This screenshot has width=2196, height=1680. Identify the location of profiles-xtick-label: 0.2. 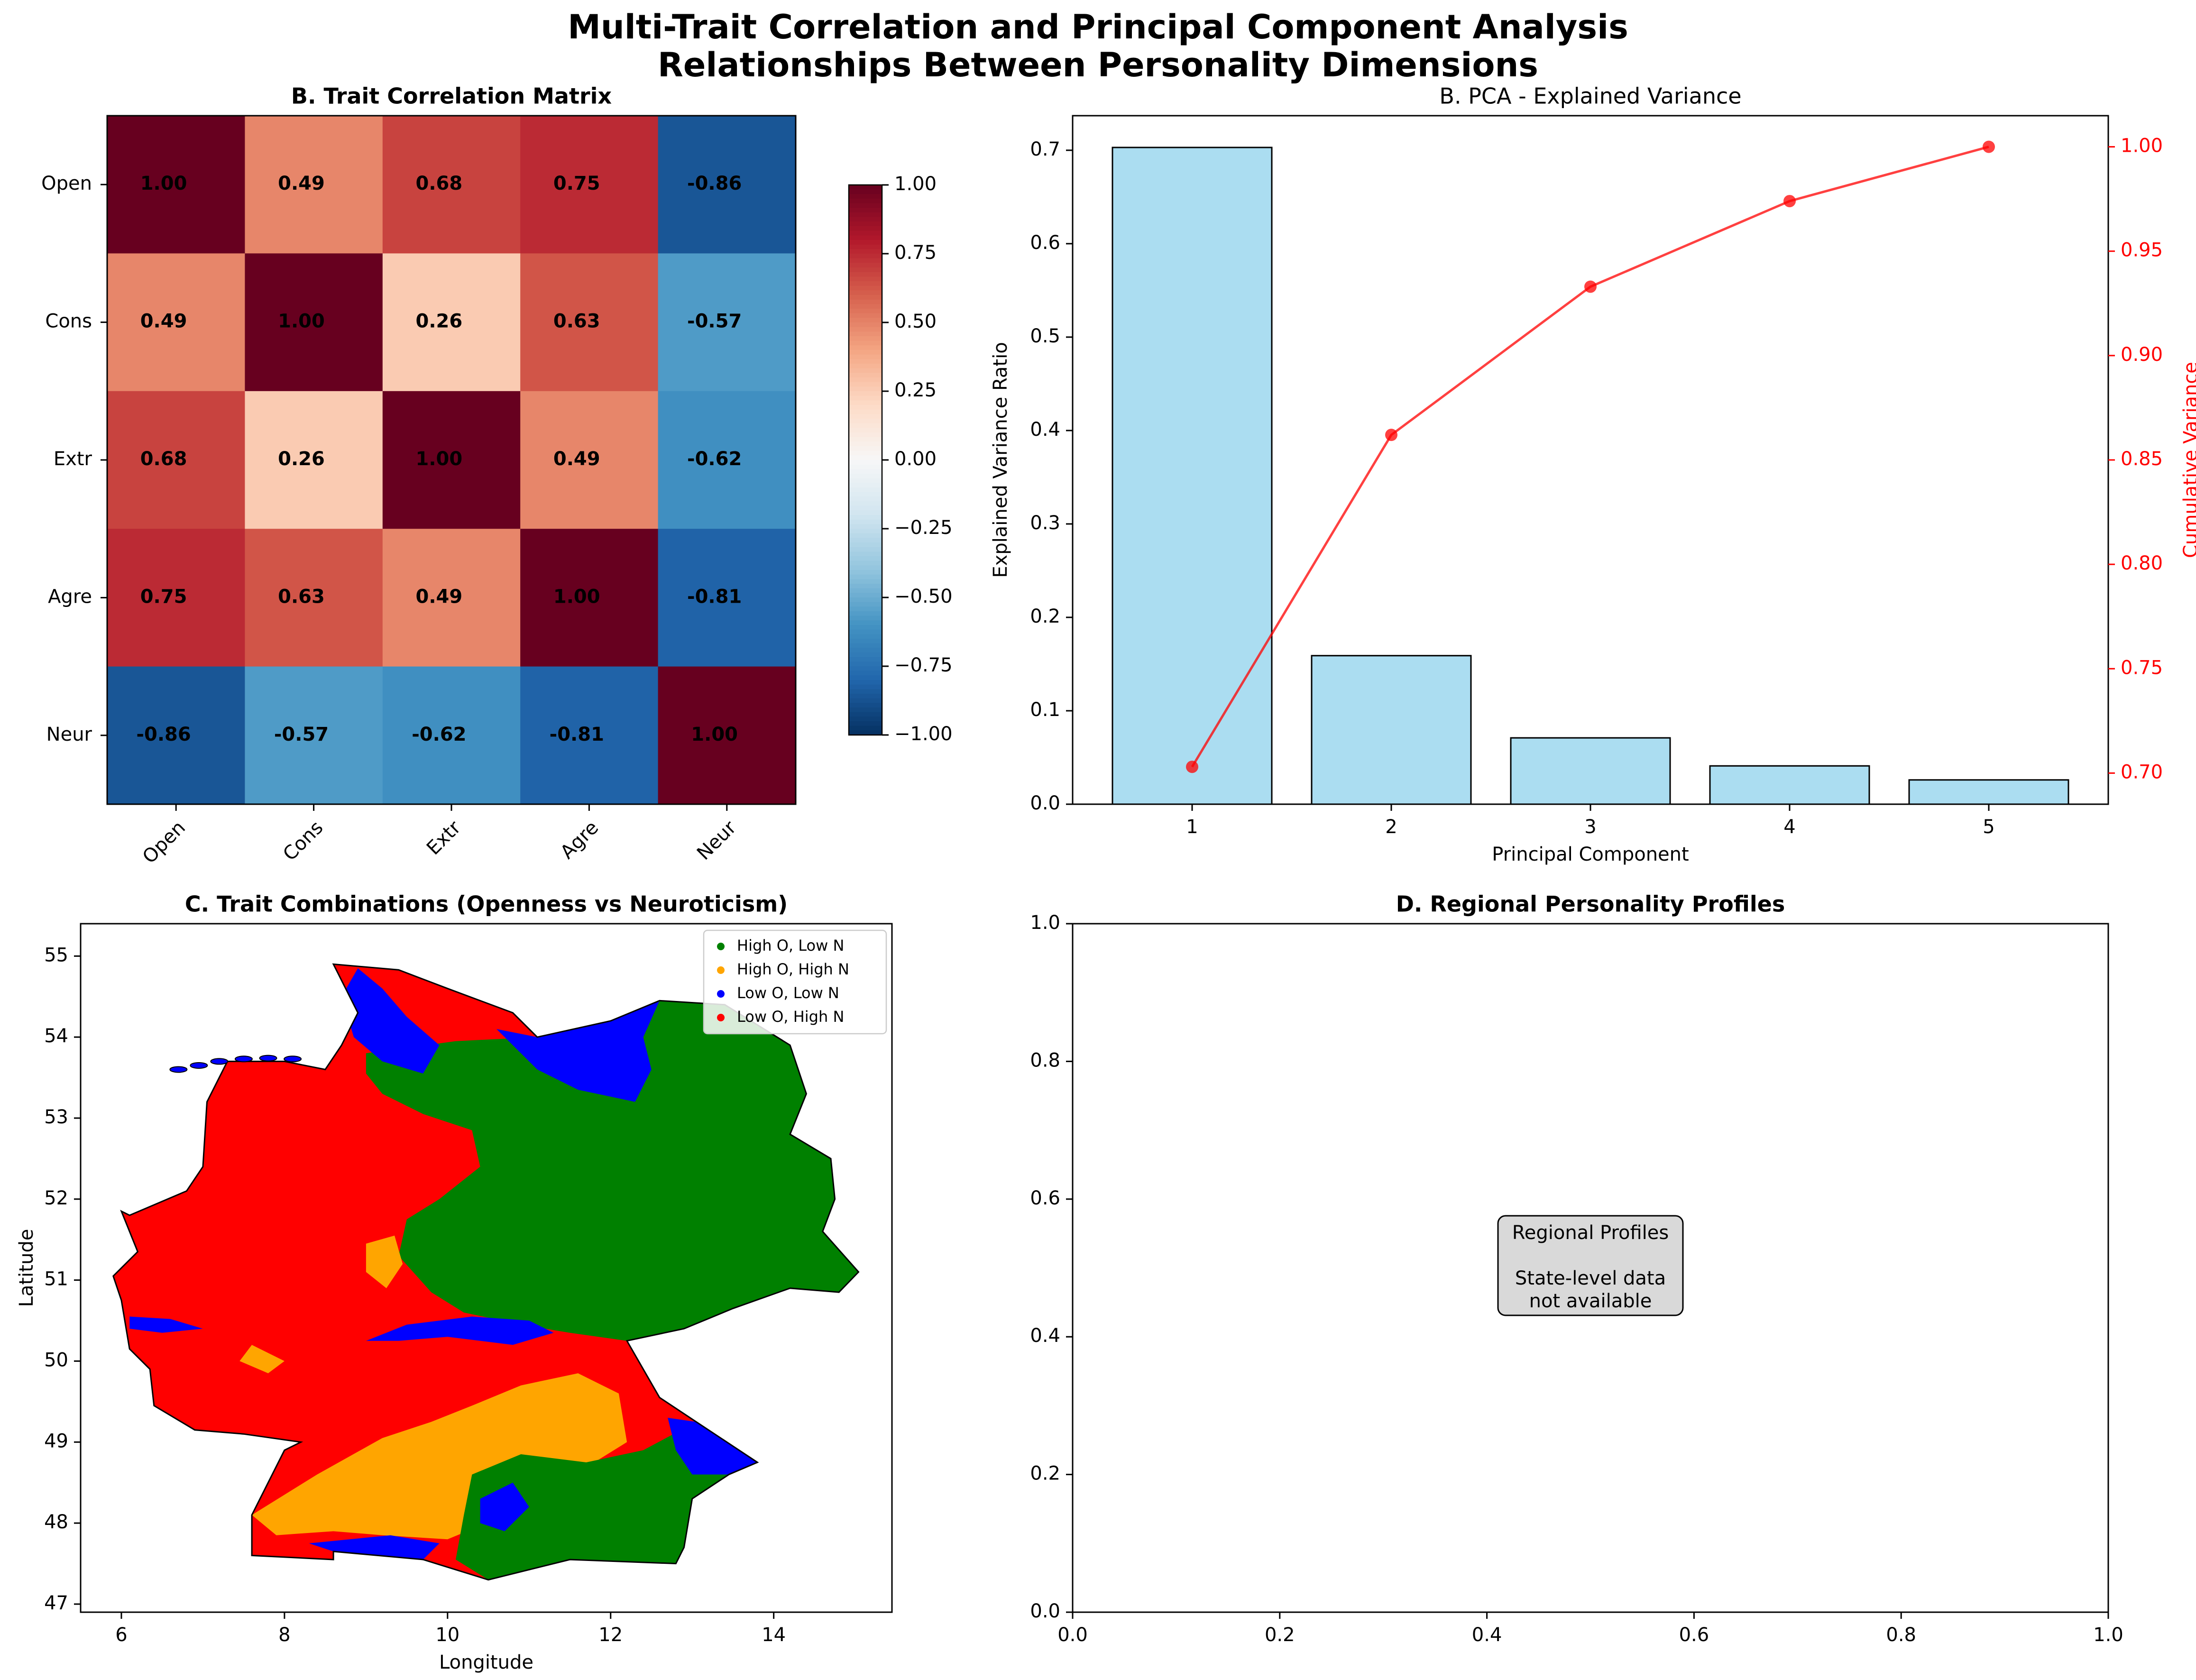
(1280, 1635).